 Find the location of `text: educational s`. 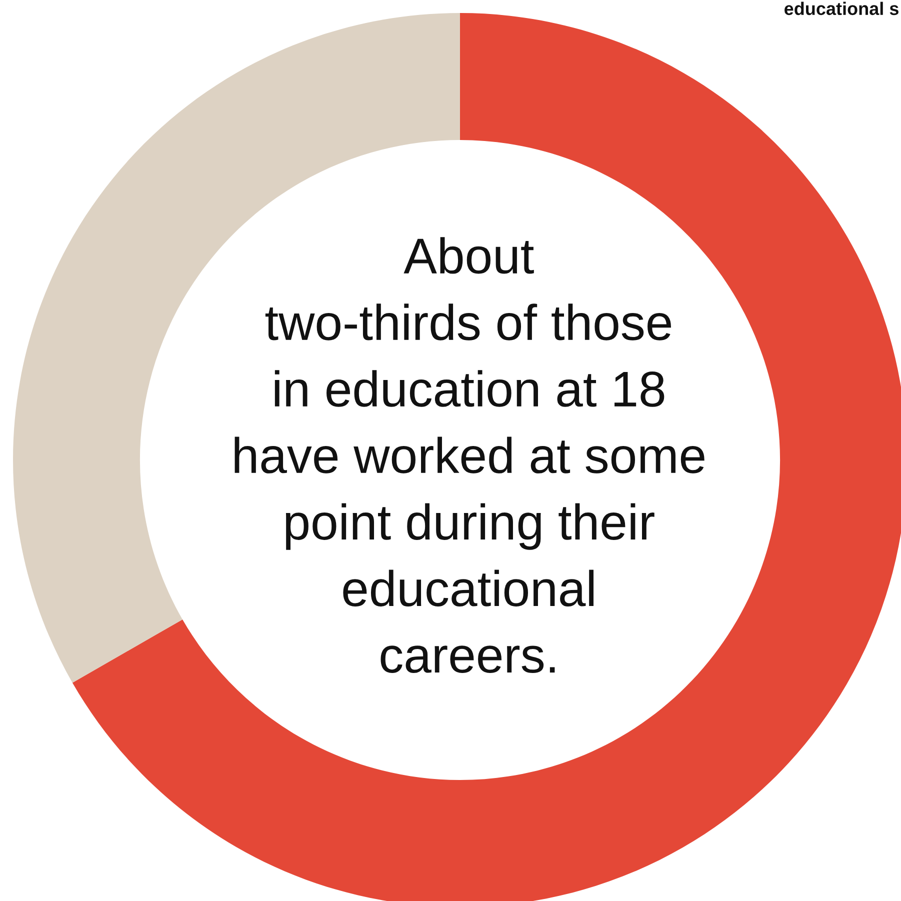

text: educational s is located at coordinates (841, 9).